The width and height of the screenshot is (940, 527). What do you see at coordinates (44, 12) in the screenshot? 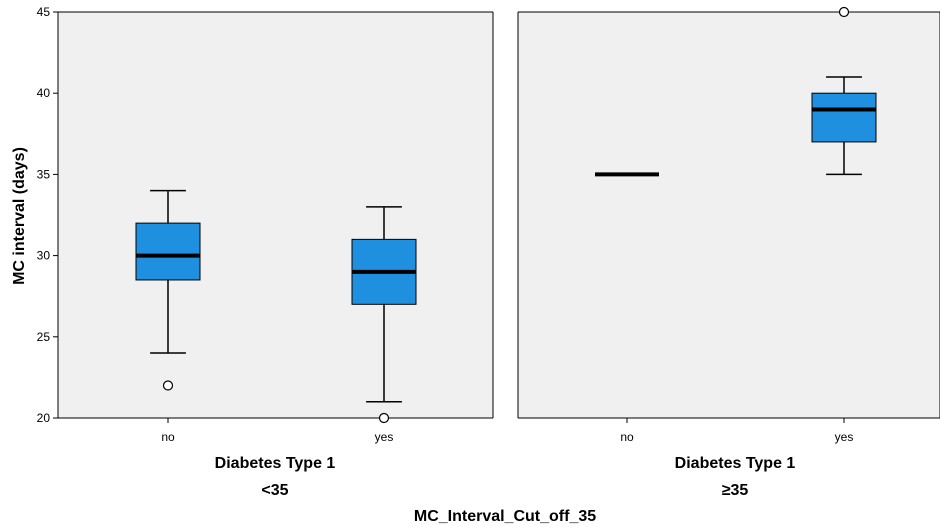
I see `y-tick-label: 45` at bounding box center [44, 12].